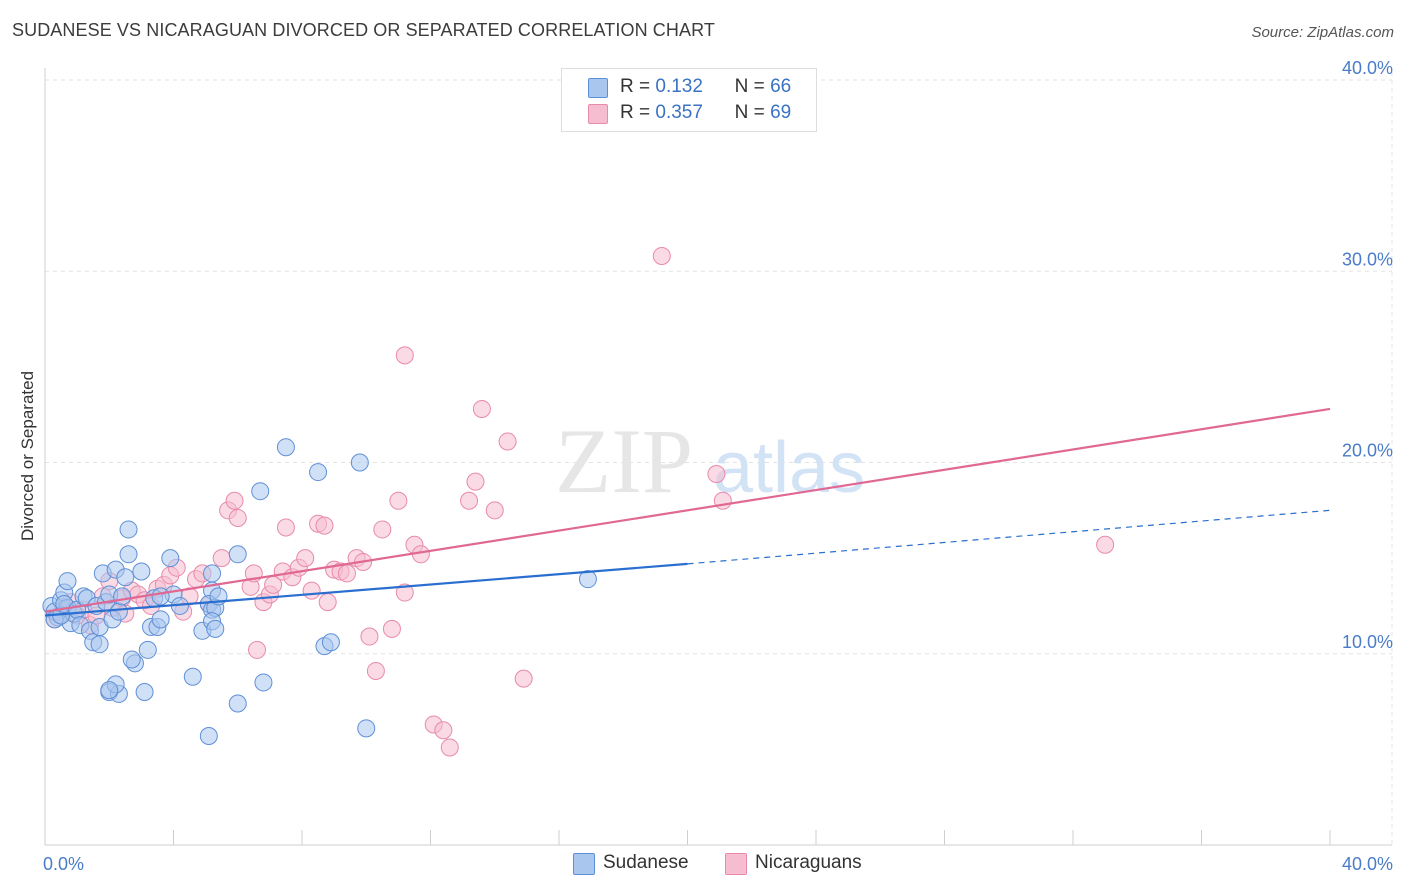 Image resolution: width=1406 pixels, height=892 pixels. Describe the element at coordinates (366, 589) in the screenshot. I see `sudanese-trend-line` at that location.